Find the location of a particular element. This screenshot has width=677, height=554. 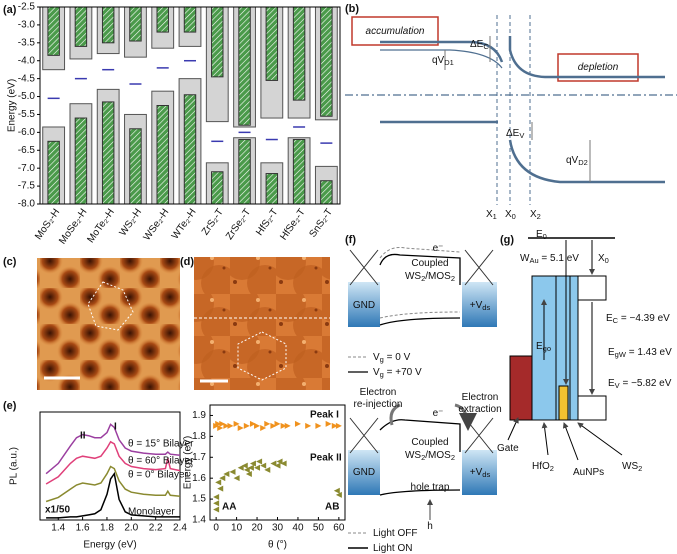

y-axis-label: Energy (eV) is located at coordinates (12, 105).